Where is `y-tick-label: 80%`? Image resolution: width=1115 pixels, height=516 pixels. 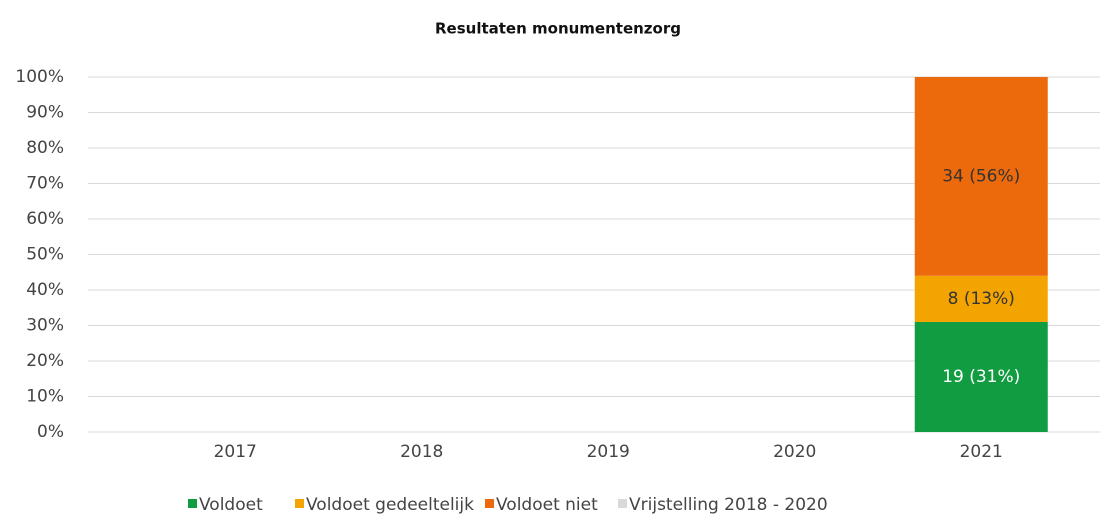 y-tick-label: 80% is located at coordinates (45, 148).